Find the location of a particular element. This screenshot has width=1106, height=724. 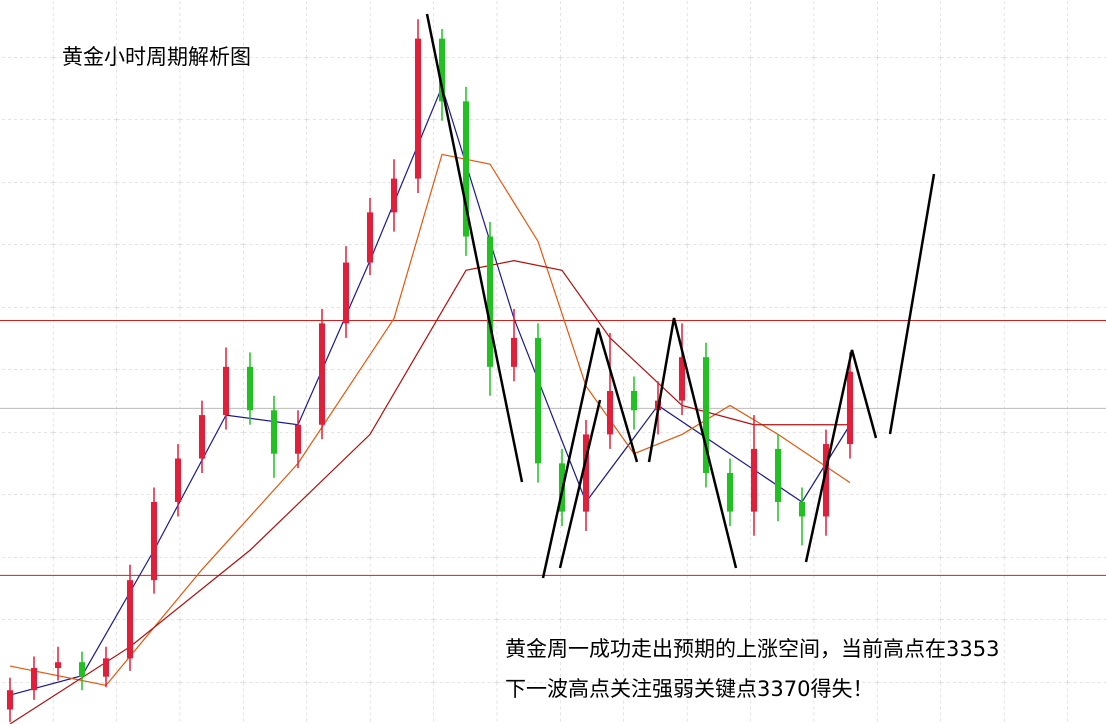

annotation: 下一波高点关注强弱关键点3370得失！ is located at coordinates (689, 689).